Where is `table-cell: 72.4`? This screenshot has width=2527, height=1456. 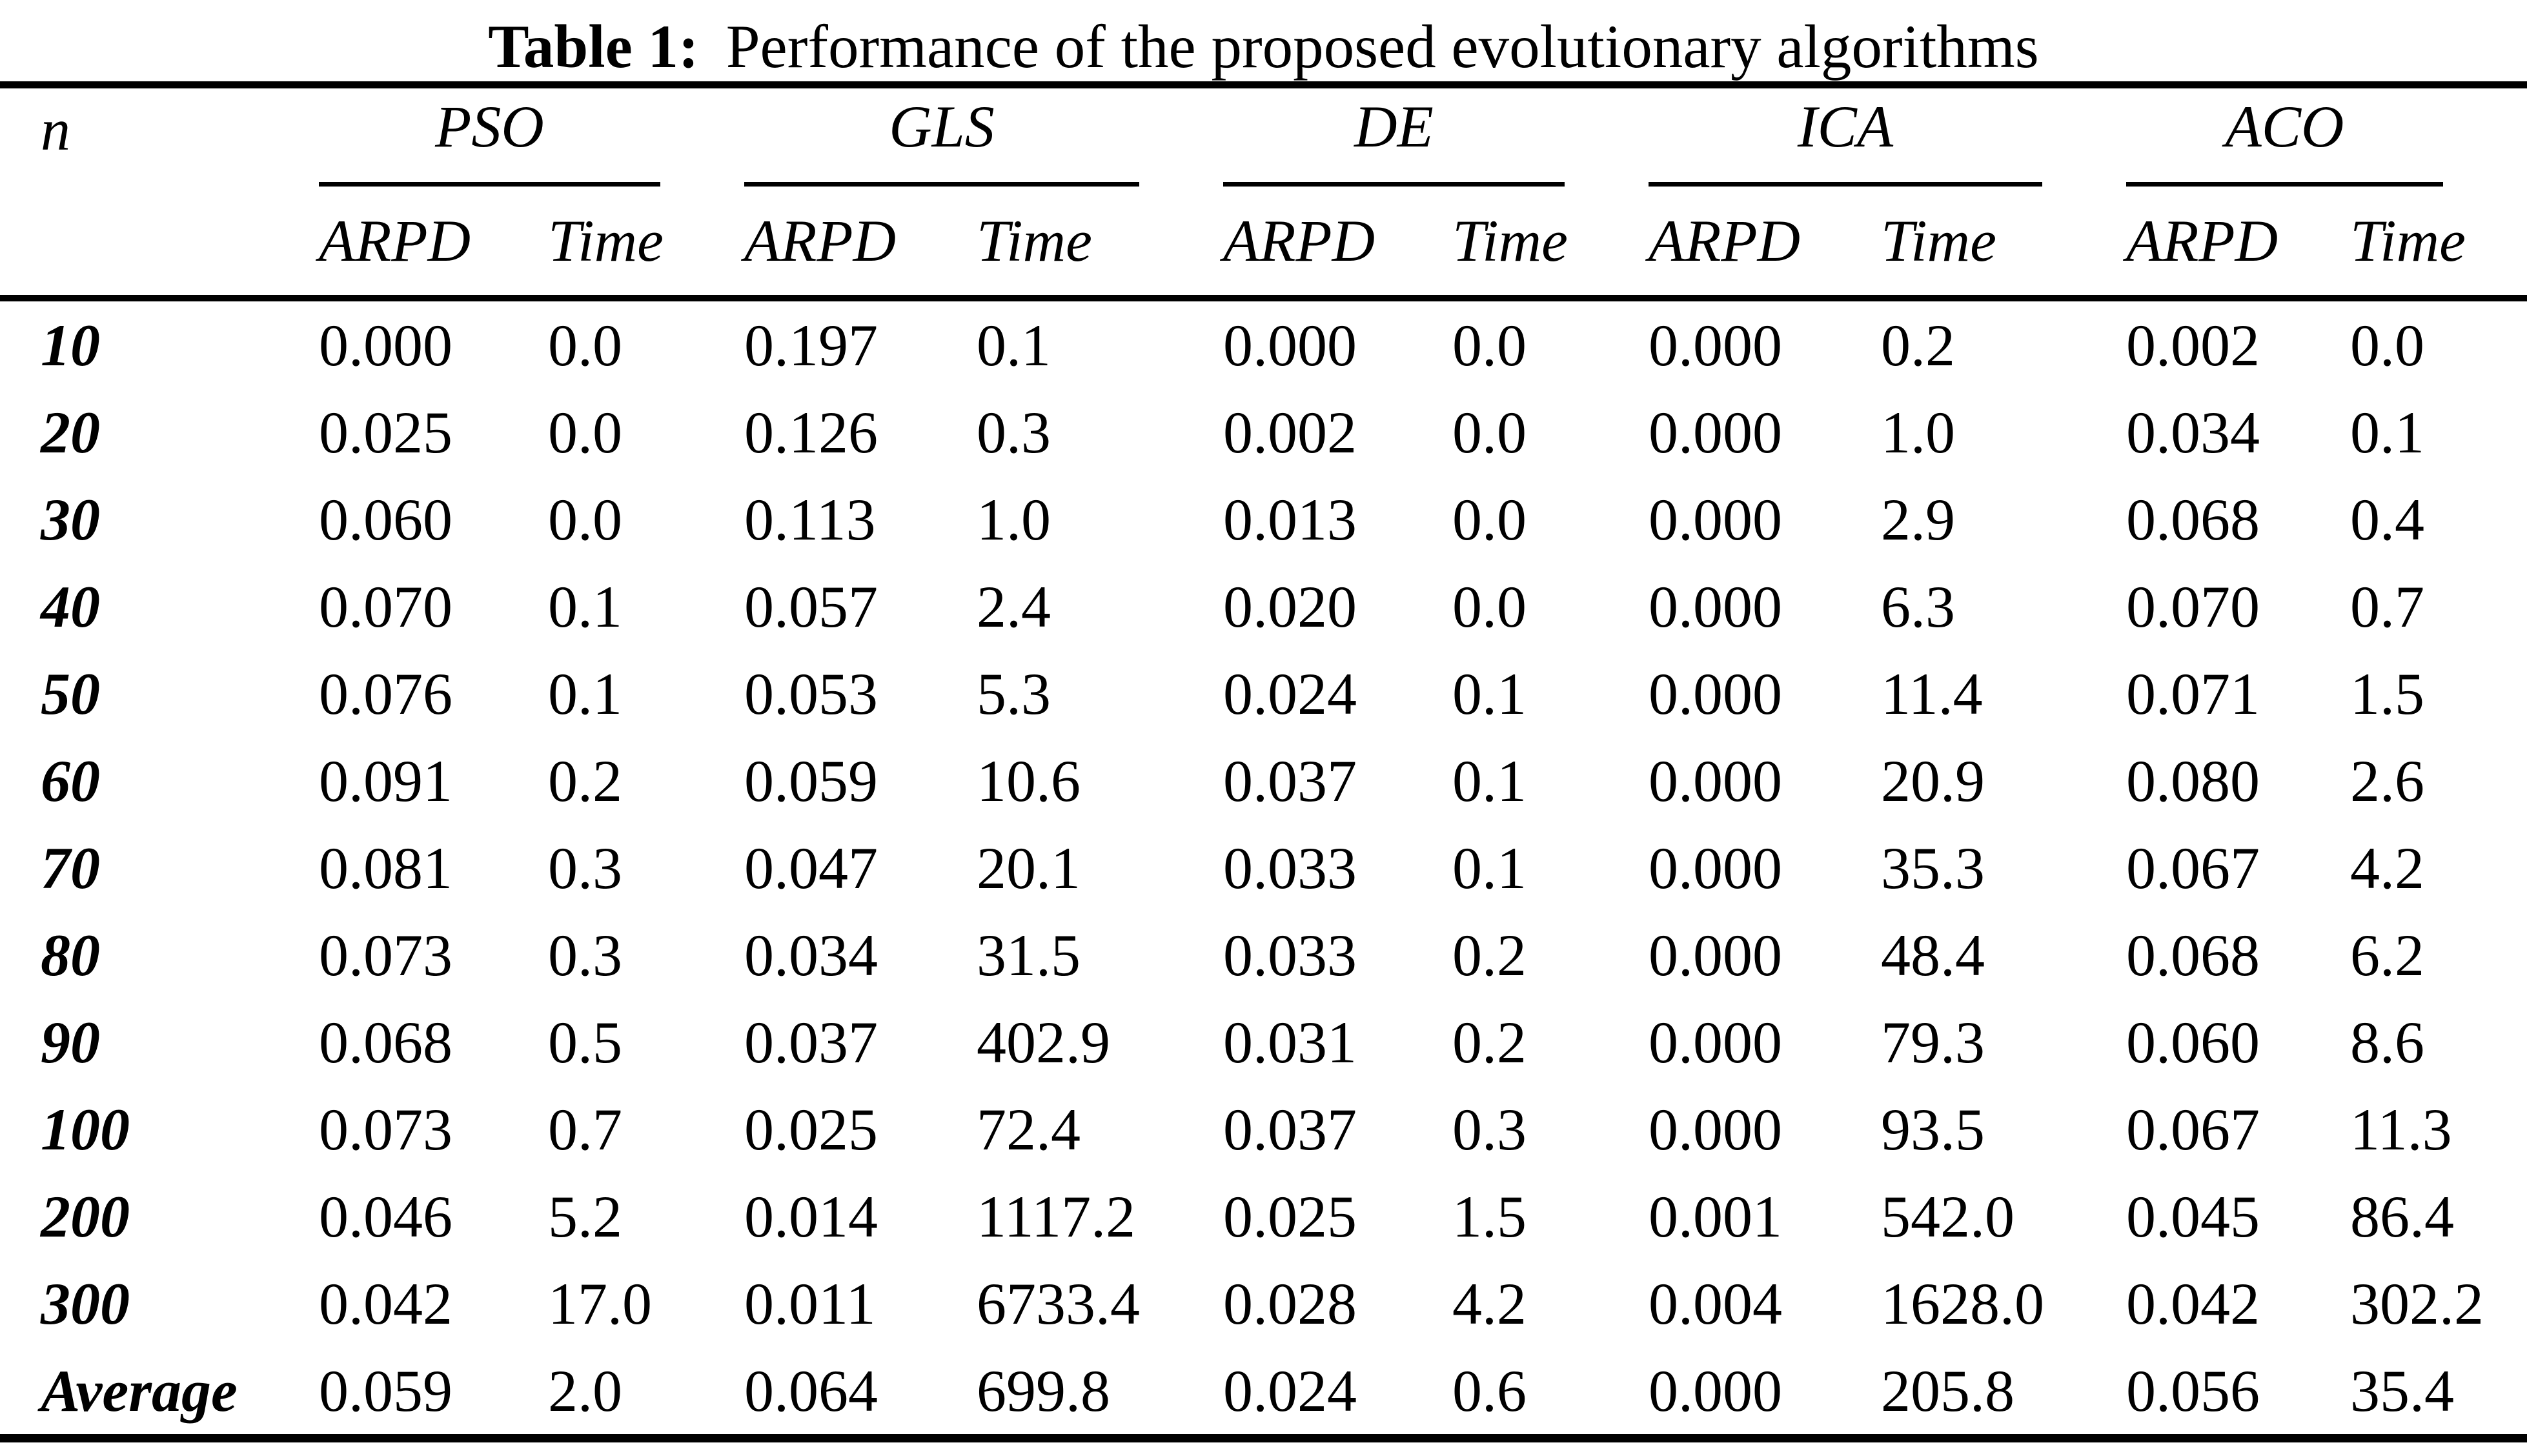 table-cell: 72.4 is located at coordinates (1029, 1129).